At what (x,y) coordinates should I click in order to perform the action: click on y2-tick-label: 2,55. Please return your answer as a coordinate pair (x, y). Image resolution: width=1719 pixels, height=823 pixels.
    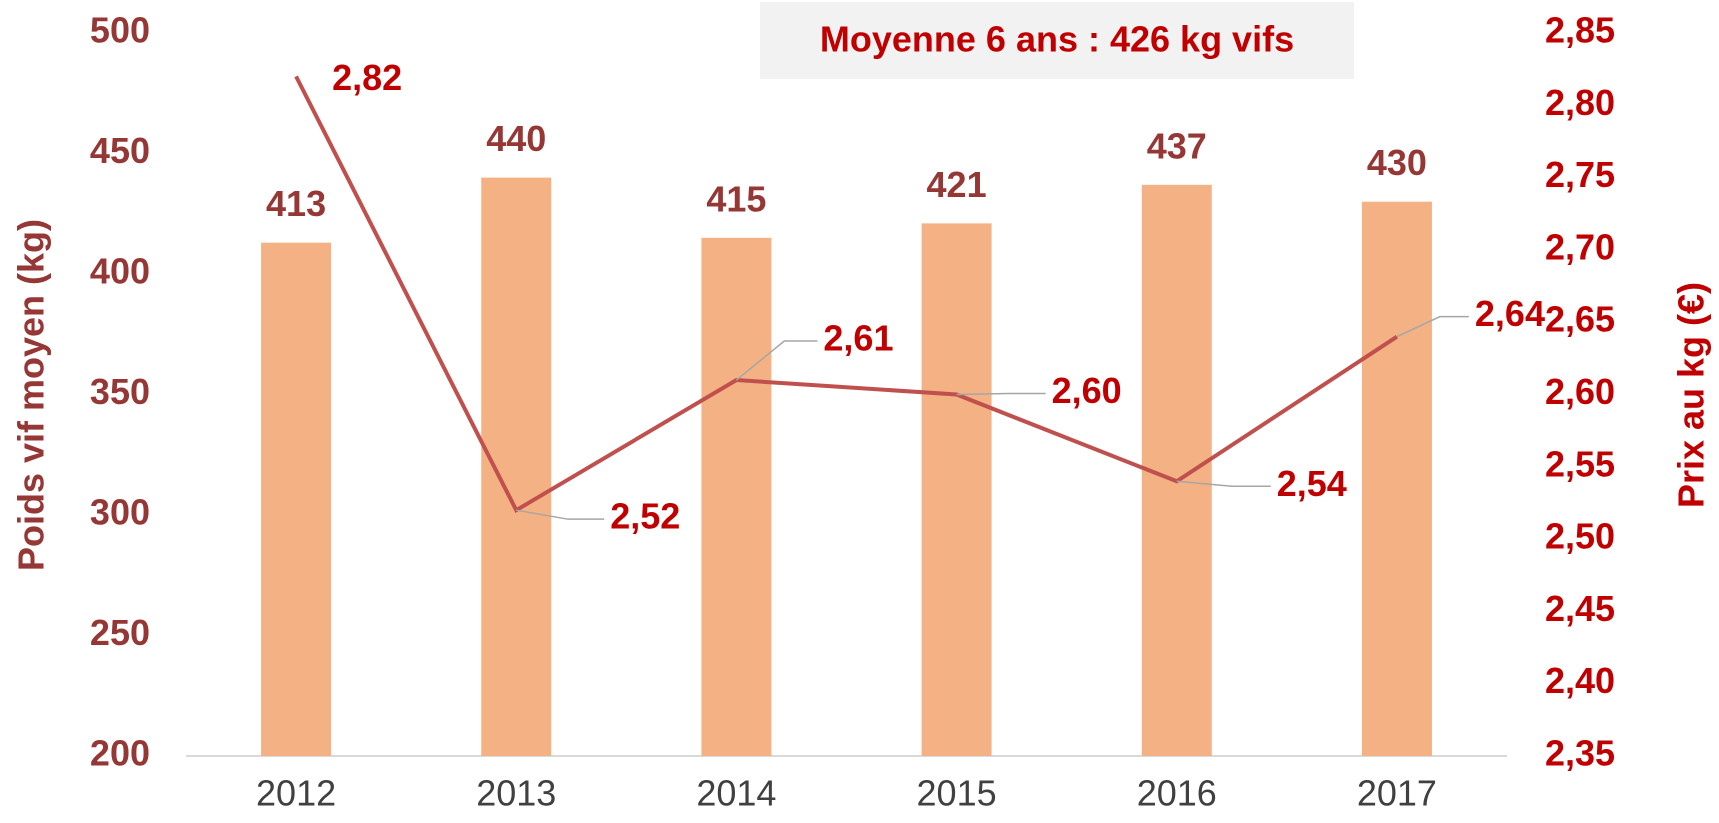
    Looking at the image, I should click on (1580, 463).